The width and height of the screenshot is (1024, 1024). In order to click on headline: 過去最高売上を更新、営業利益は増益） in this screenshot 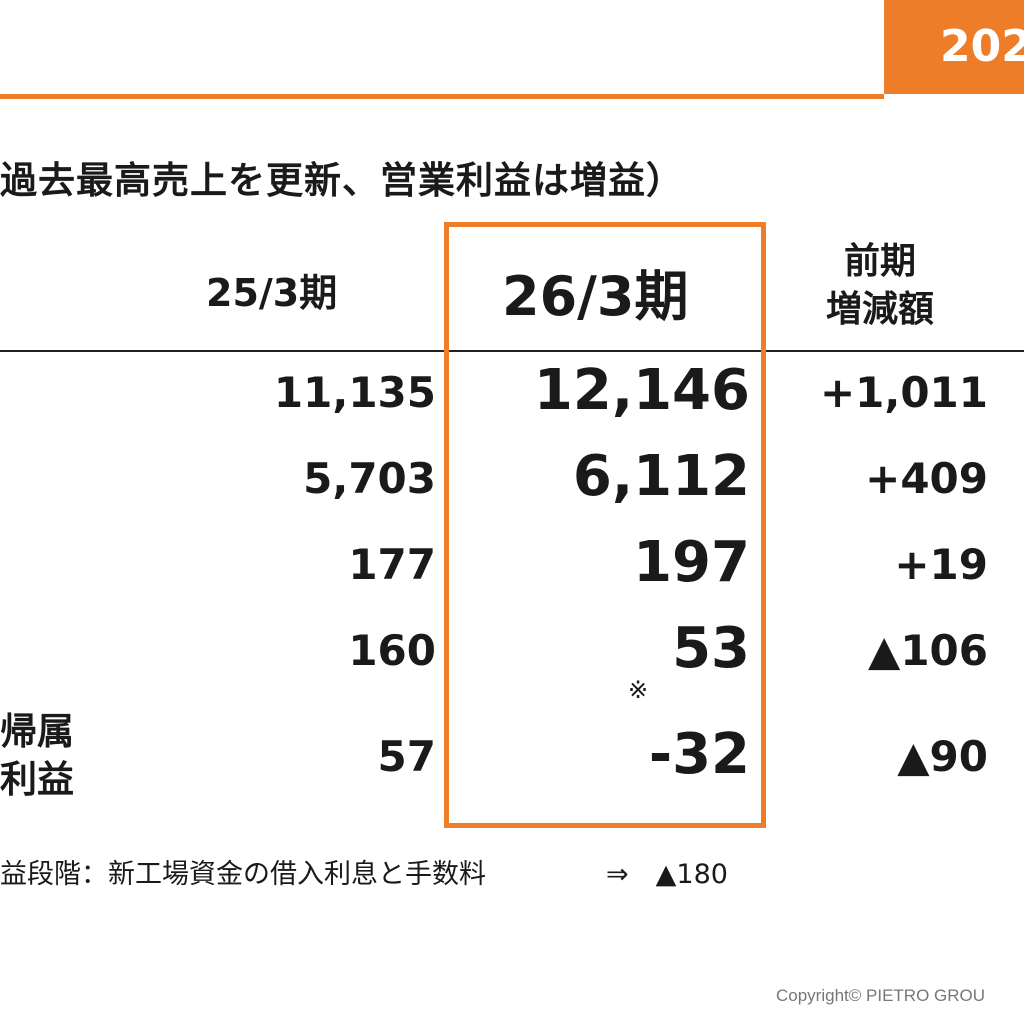, I will do `click(342, 180)`.